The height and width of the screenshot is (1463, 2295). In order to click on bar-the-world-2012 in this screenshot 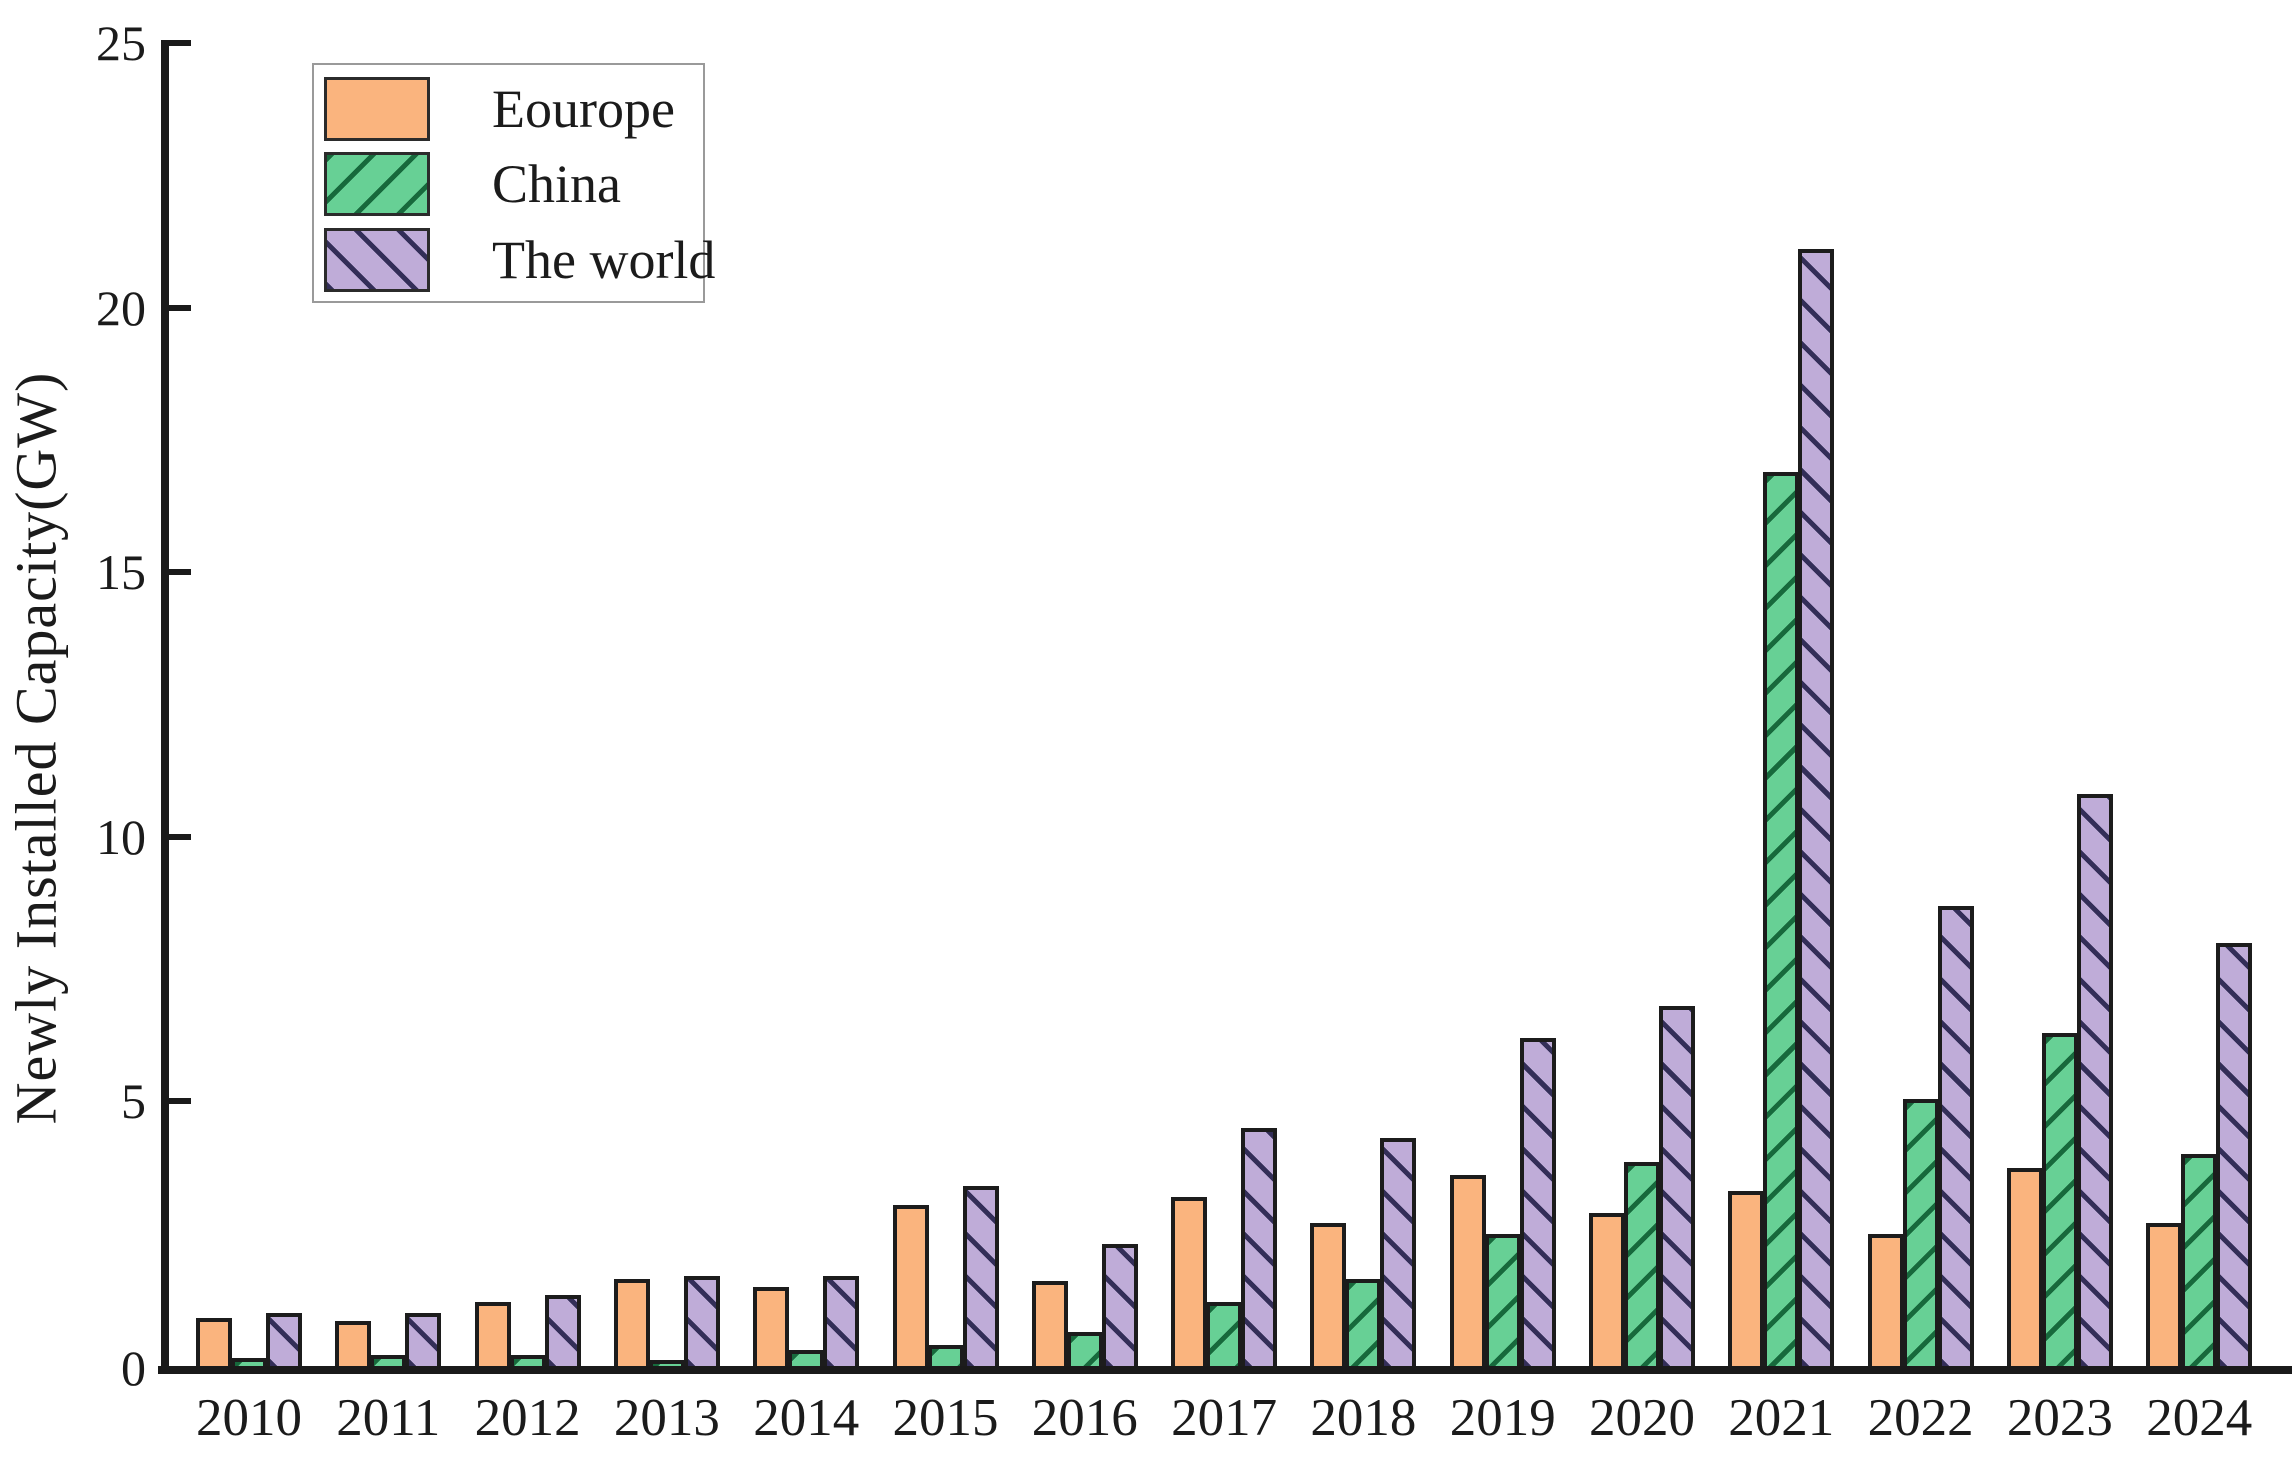, I will do `click(562, 1330)`.